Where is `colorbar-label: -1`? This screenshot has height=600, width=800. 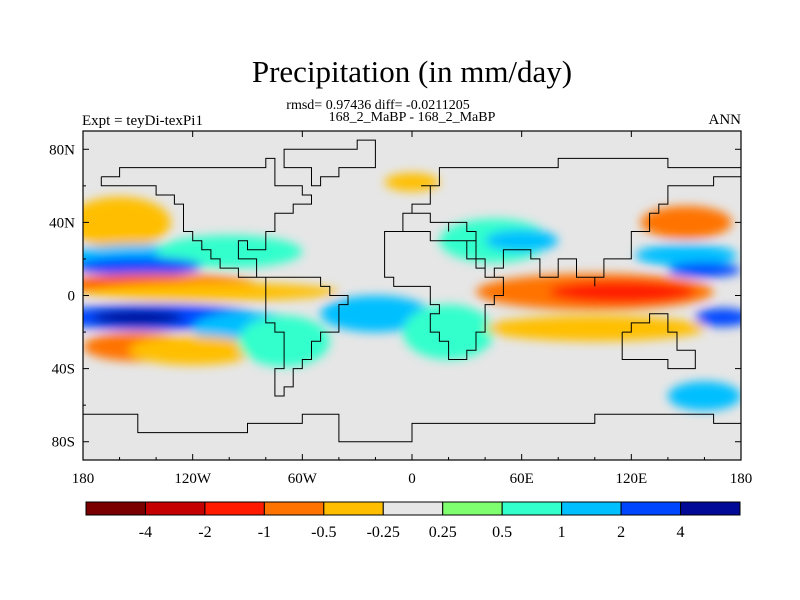 colorbar-label: -1 is located at coordinates (264, 532).